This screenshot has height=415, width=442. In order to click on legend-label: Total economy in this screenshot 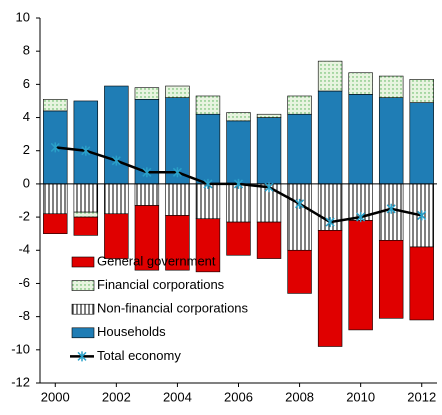, I will do `click(139, 355)`.